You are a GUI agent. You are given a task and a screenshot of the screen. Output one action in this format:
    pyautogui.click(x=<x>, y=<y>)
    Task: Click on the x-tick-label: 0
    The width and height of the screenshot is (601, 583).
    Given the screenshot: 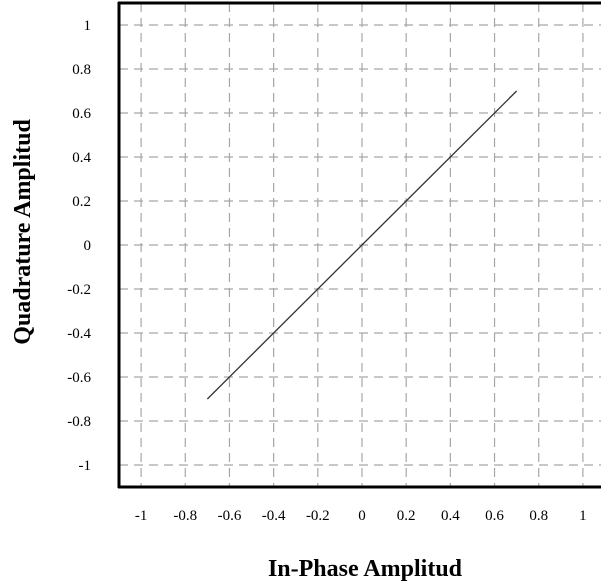 What is the action you would take?
    pyautogui.click(x=362, y=516)
    